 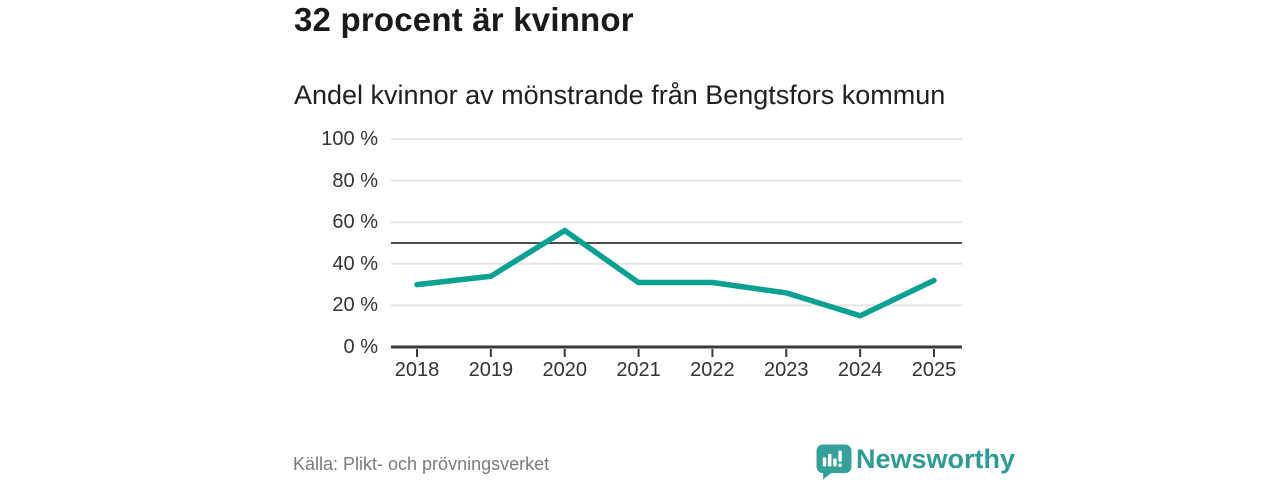 I want to click on y-axis-label: 40 %, so click(x=355, y=263).